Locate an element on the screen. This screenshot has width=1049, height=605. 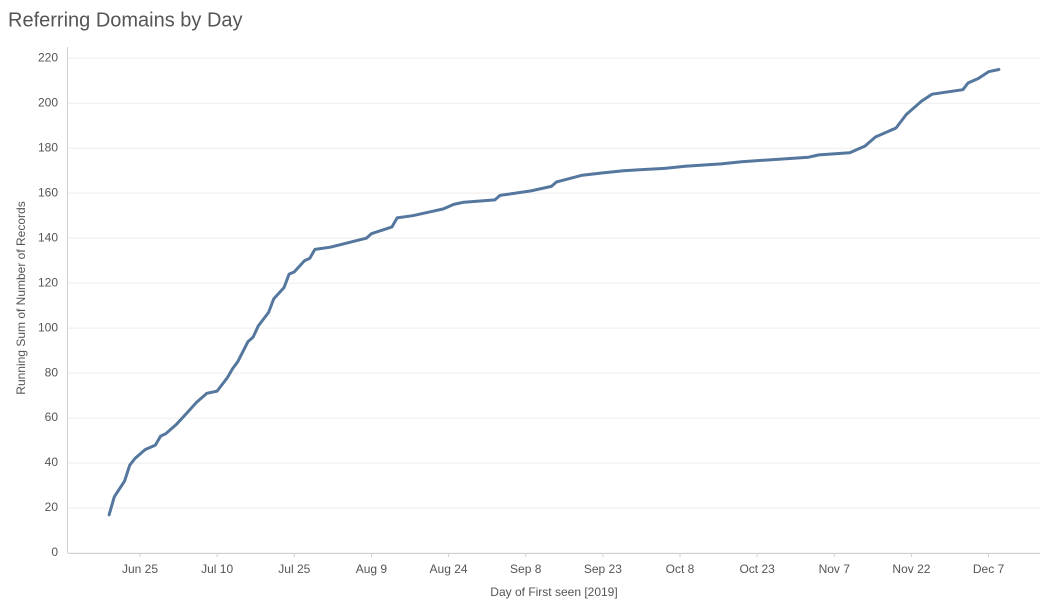
x-tick-label: Oct 23 is located at coordinates (757, 569).